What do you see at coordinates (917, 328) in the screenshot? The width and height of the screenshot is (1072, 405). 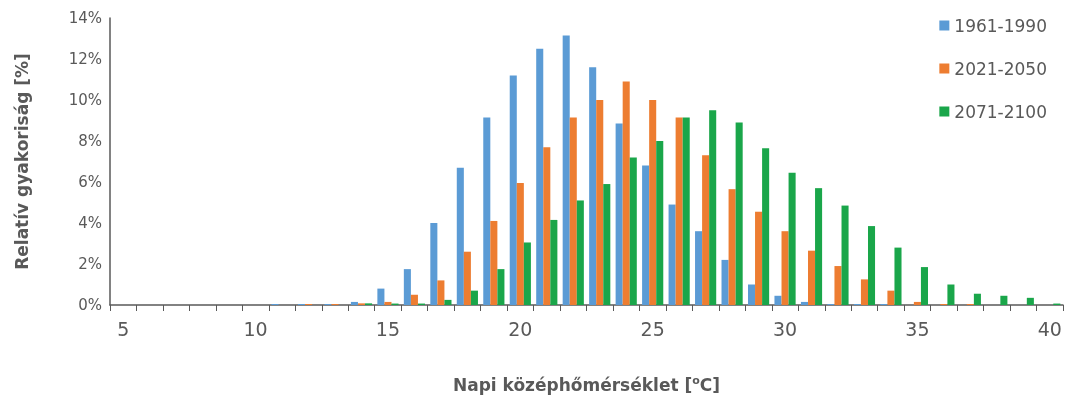 I see `x-tick-label: 35` at bounding box center [917, 328].